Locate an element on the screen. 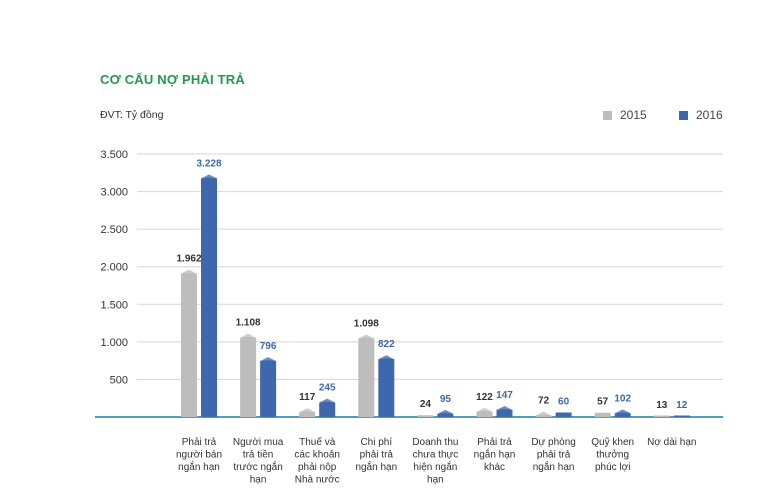 This screenshot has height=488, width=779. category-label: Người mua trả tiền trước ngắn hạn is located at coordinates (258, 461).